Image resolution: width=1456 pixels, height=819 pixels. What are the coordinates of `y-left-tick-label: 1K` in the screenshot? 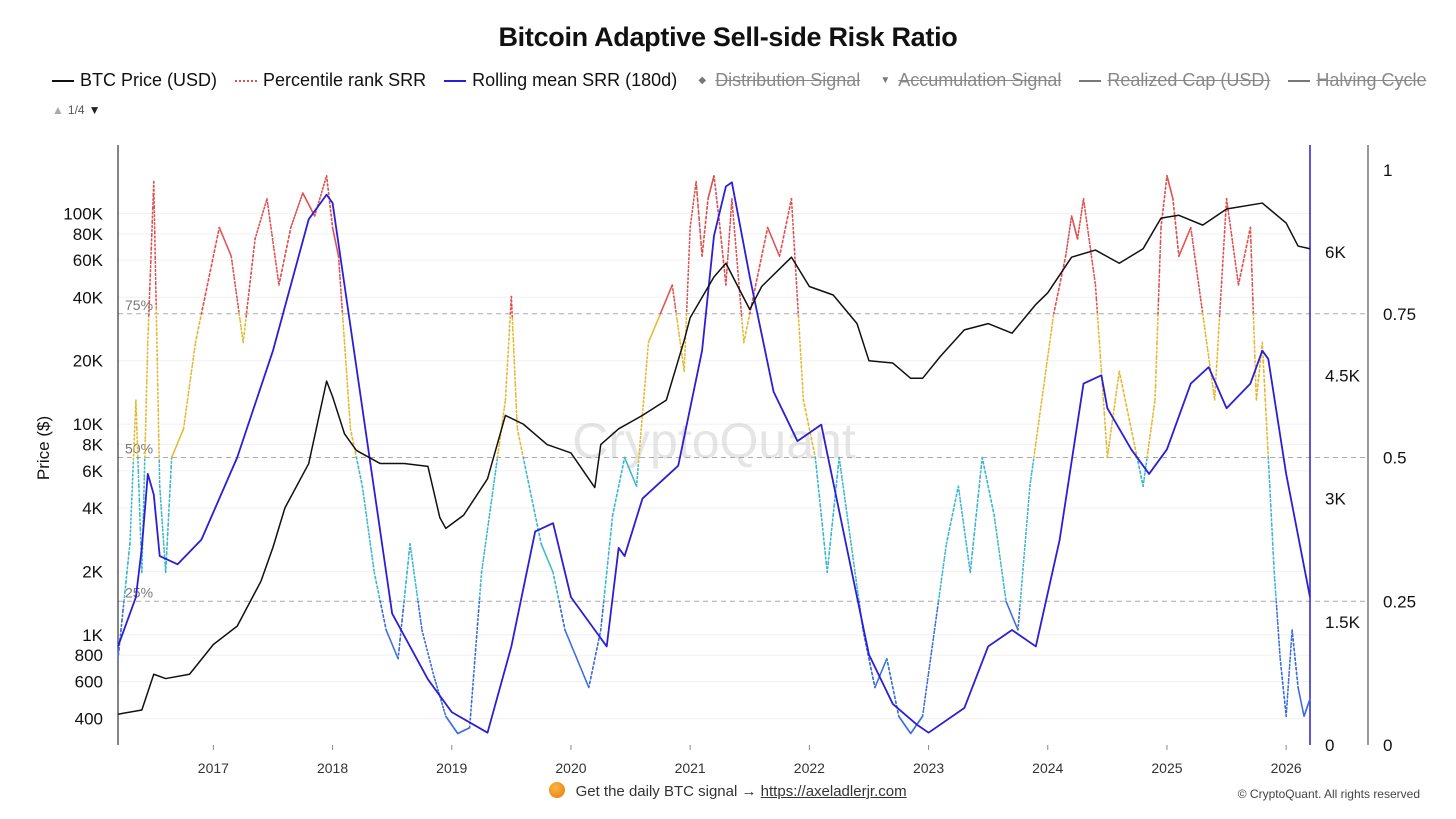 It's located at (92, 635).